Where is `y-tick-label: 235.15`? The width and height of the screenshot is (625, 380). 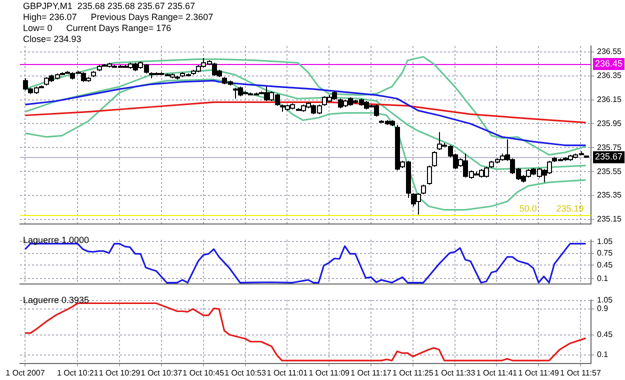
y-tick-label: 235.15 is located at coordinates (609, 219).